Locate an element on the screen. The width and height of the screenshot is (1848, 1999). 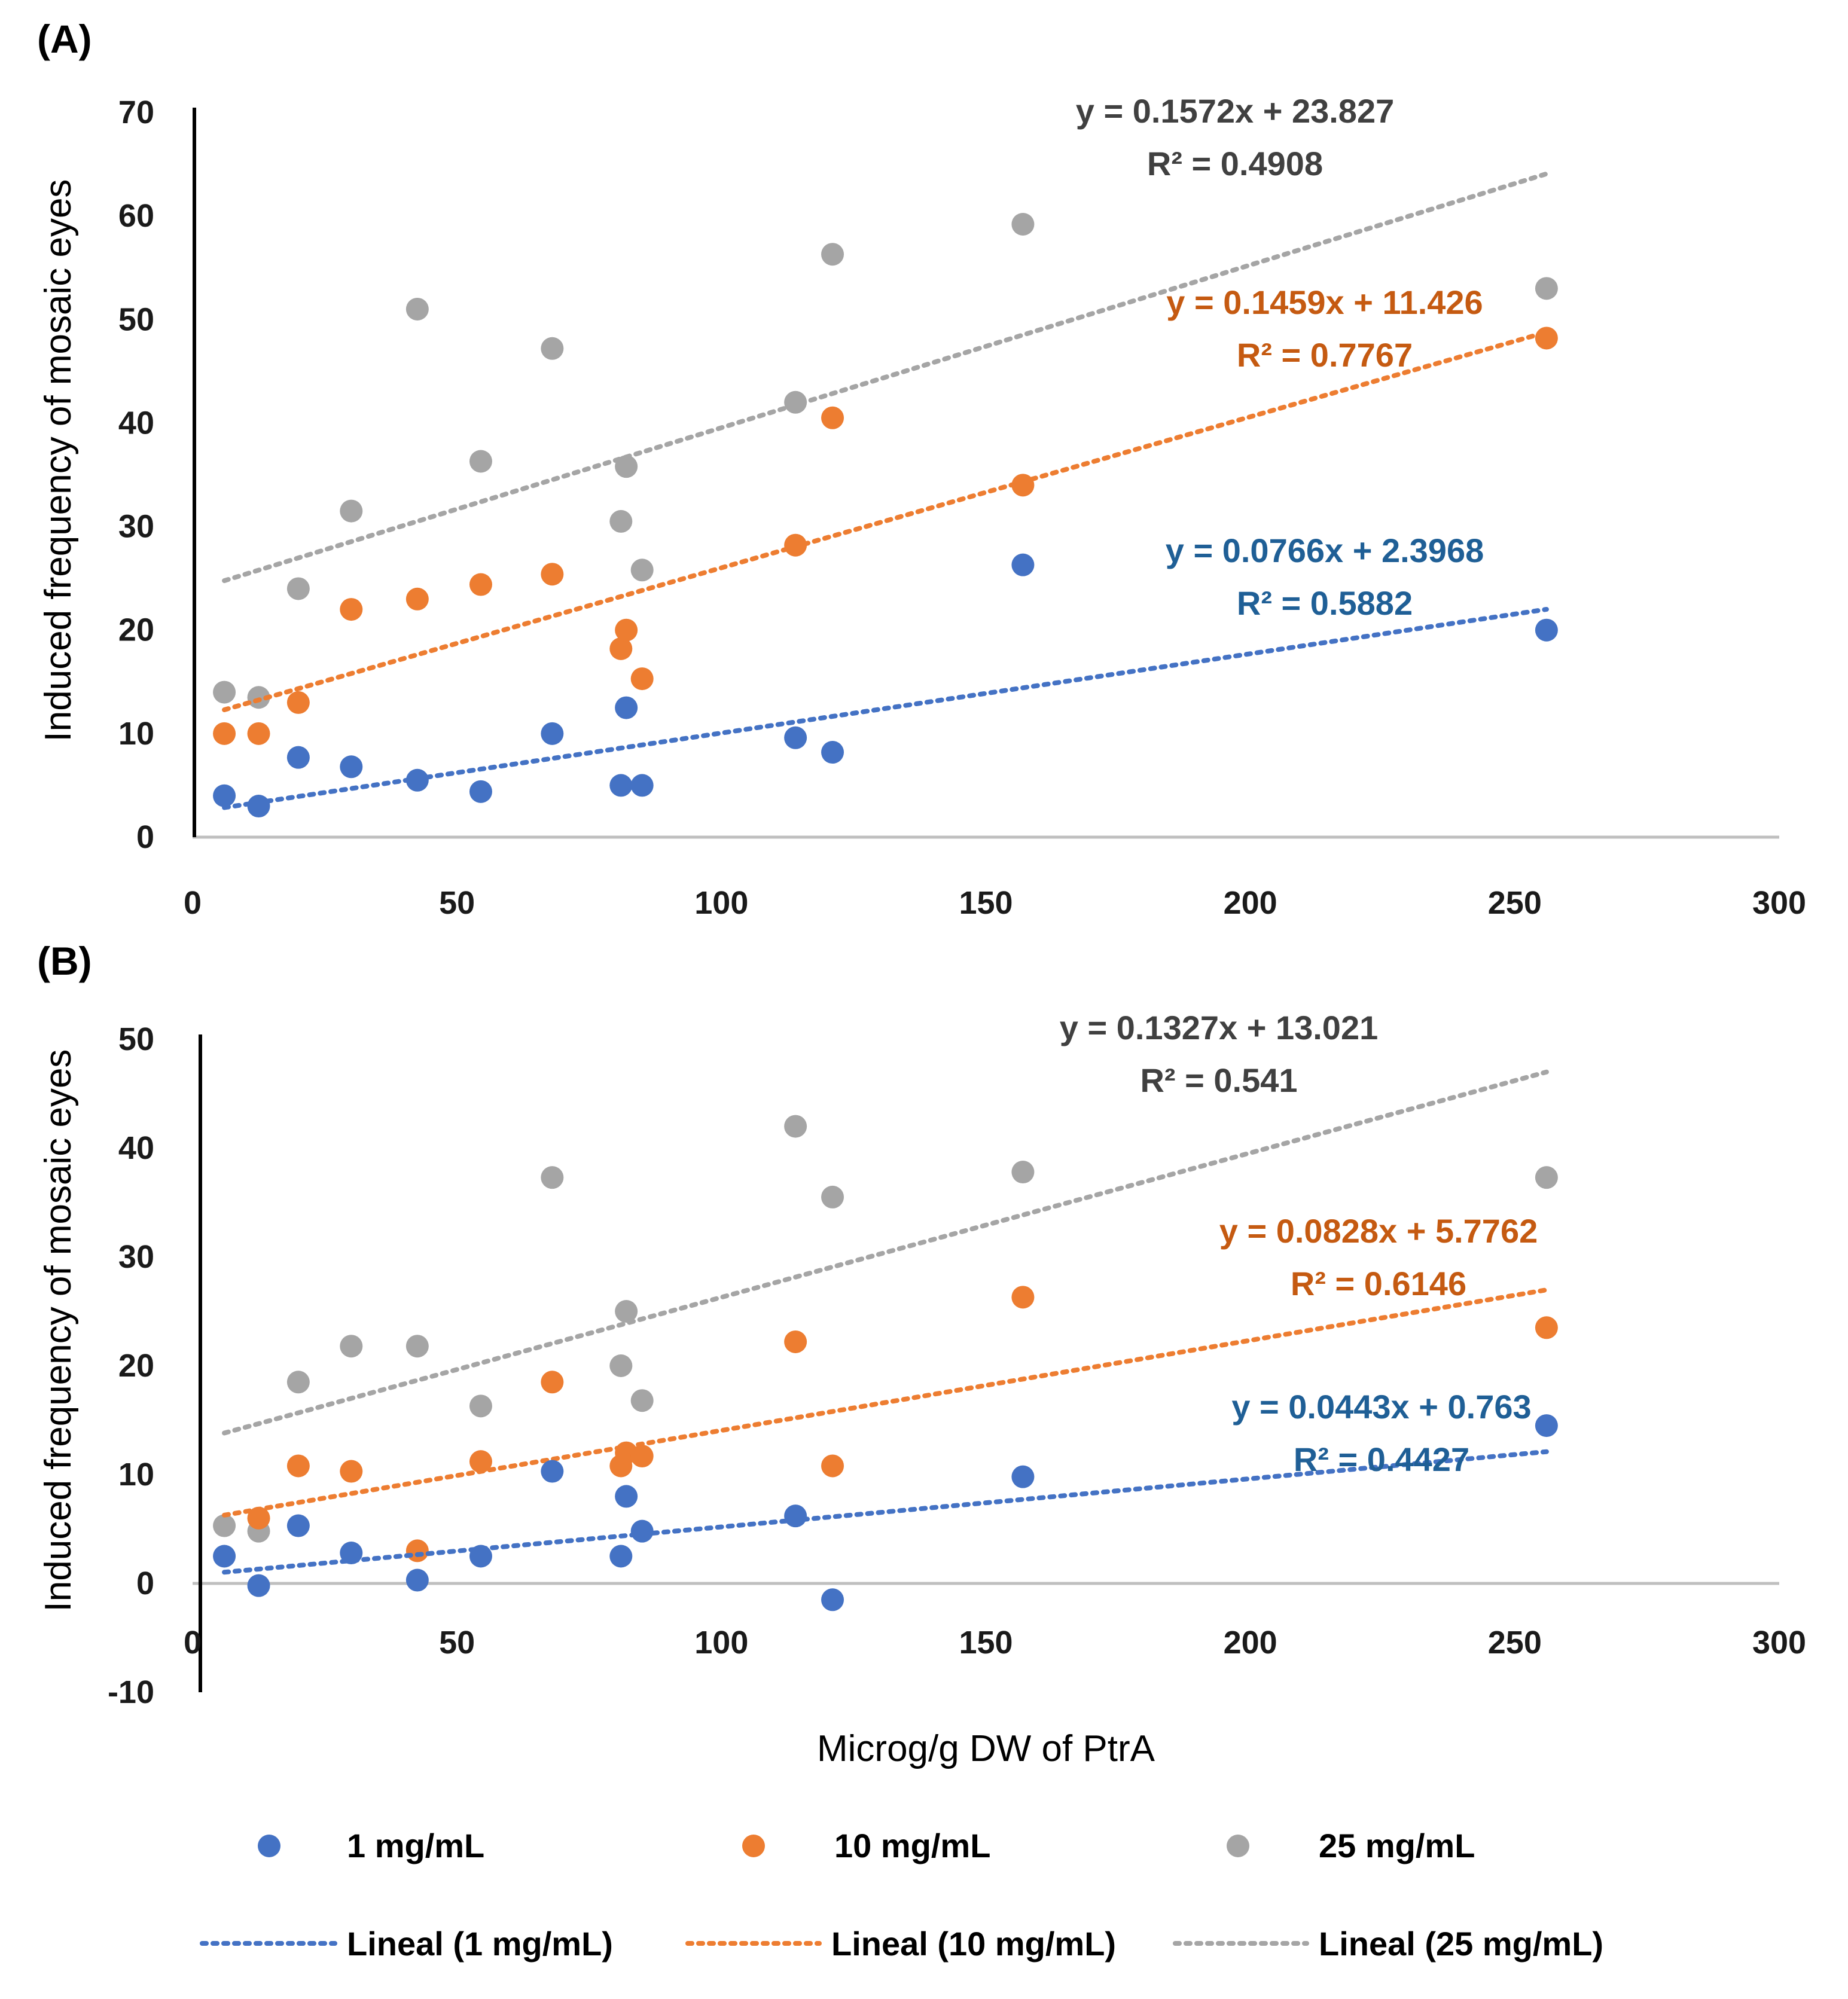
chart1-x-tick-label: 0 is located at coordinates (193, 903).